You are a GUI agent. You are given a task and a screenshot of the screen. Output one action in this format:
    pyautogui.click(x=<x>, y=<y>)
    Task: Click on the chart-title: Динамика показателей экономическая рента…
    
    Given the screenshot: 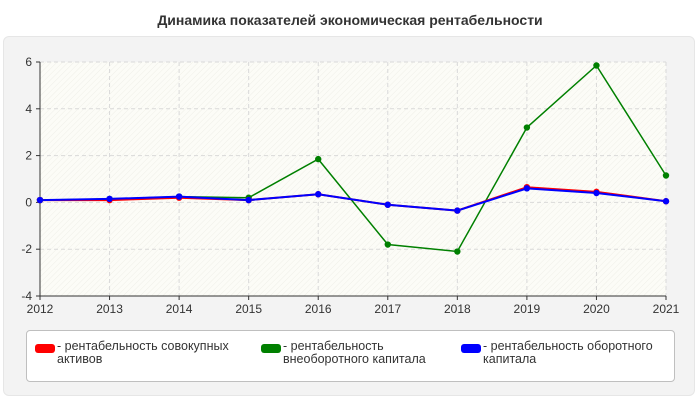 What is the action you would take?
    pyautogui.click(x=350, y=20)
    